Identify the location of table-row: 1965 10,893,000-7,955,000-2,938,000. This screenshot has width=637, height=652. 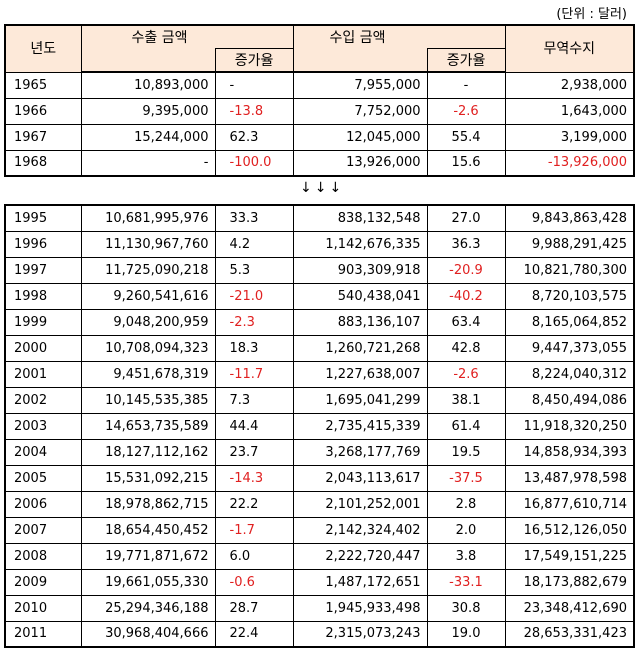
(320, 84).